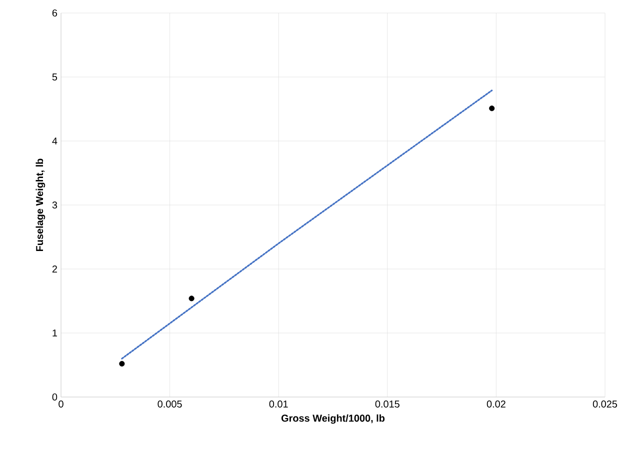 Image resolution: width=620 pixels, height=464 pixels. Describe the element at coordinates (54, 333) in the screenshot. I see `y-tick-label: 1` at that location.